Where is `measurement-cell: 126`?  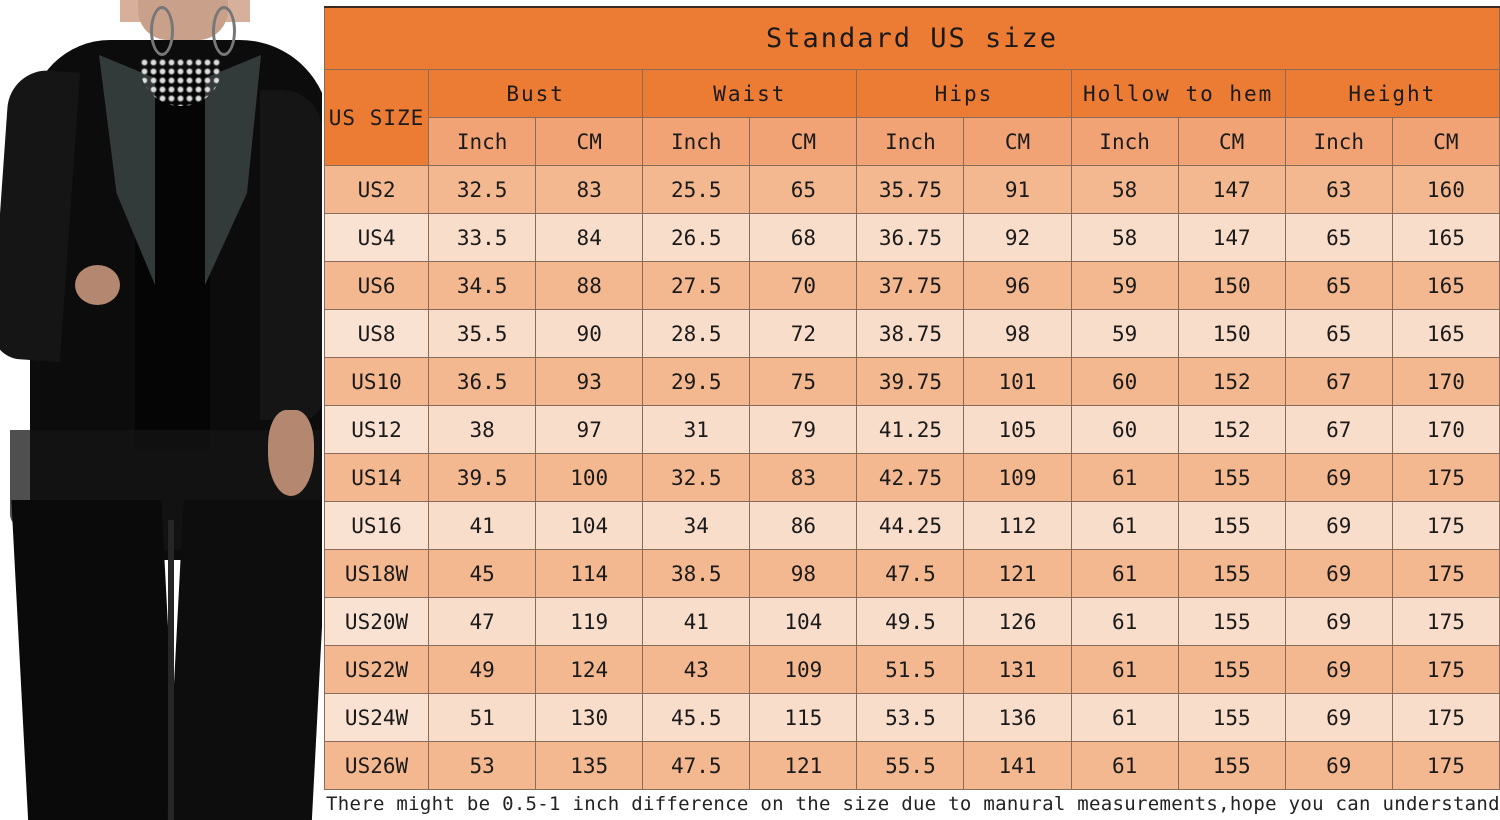 measurement-cell: 126 is located at coordinates (1017, 621).